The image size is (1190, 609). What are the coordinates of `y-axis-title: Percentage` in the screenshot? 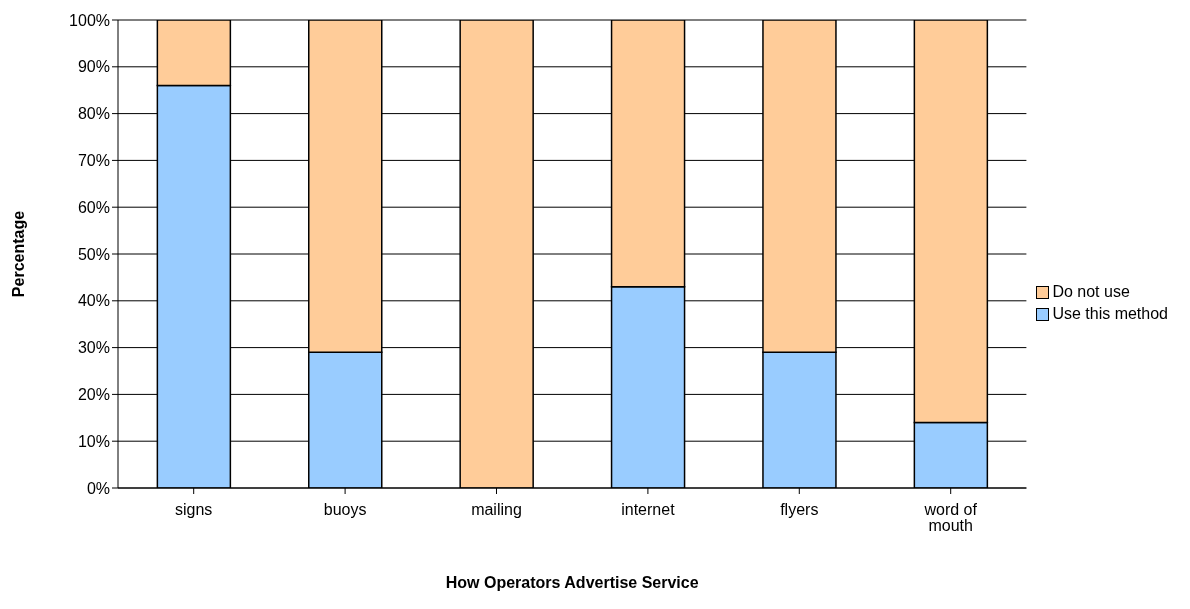 It's located at (18, 254).